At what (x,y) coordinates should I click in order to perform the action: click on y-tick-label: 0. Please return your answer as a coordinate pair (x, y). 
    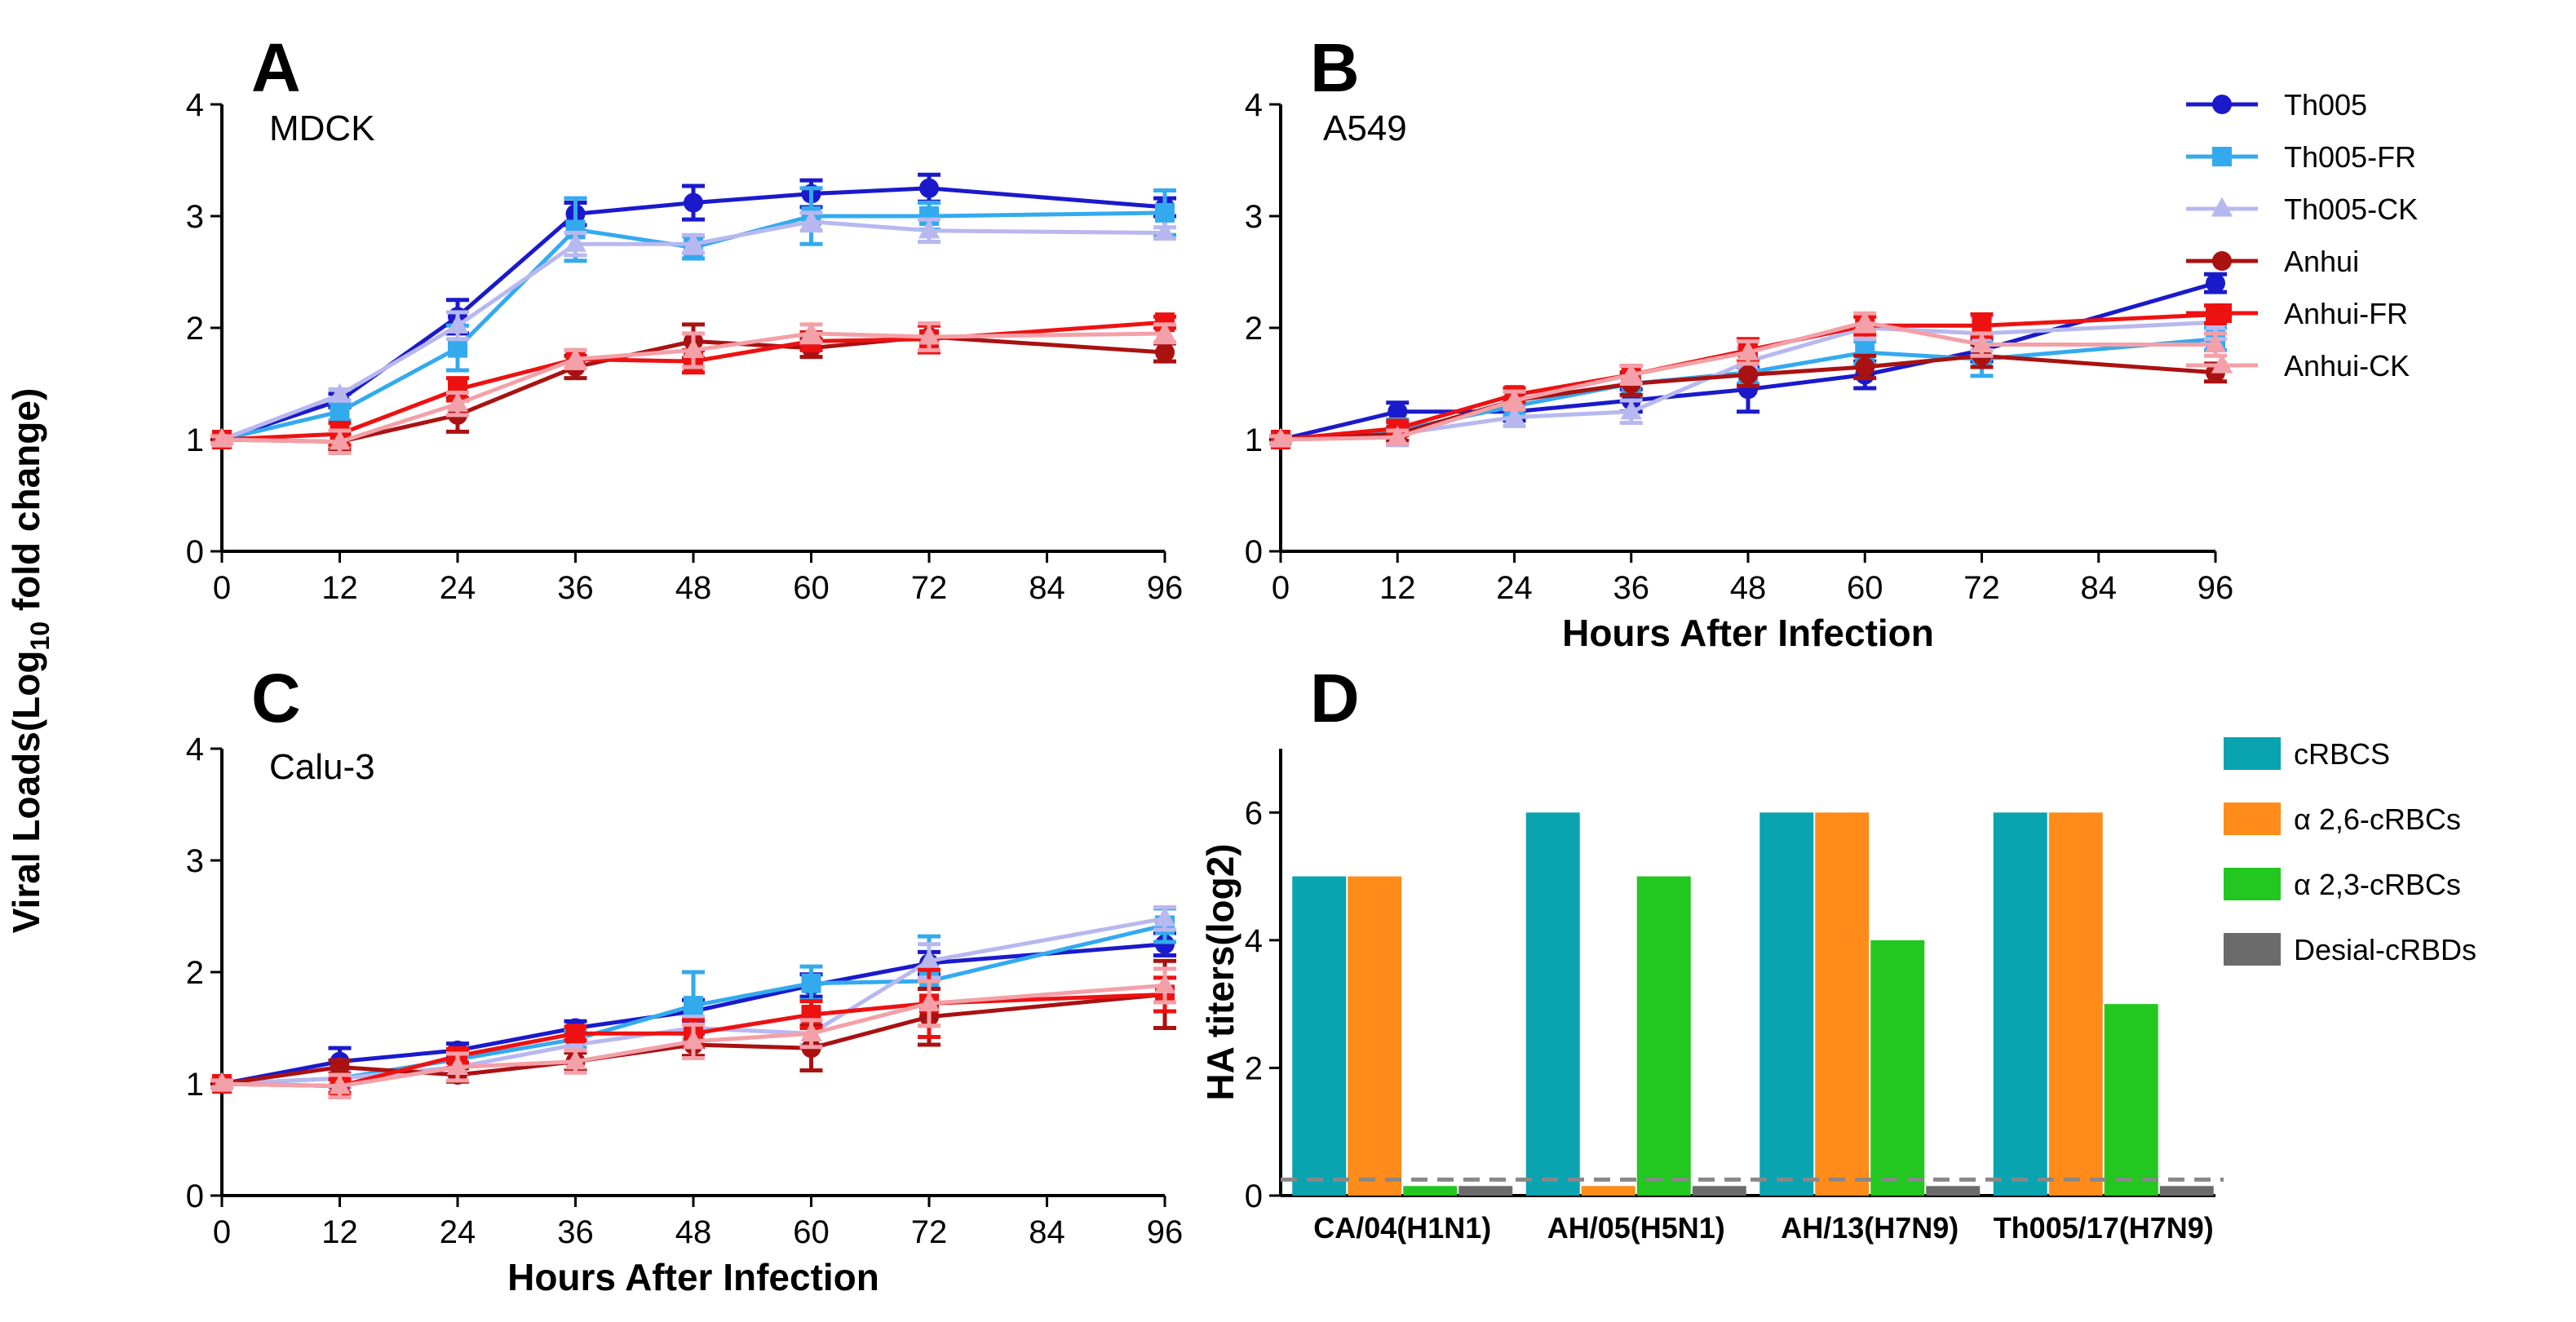
    Looking at the image, I should click on (195, 1196).